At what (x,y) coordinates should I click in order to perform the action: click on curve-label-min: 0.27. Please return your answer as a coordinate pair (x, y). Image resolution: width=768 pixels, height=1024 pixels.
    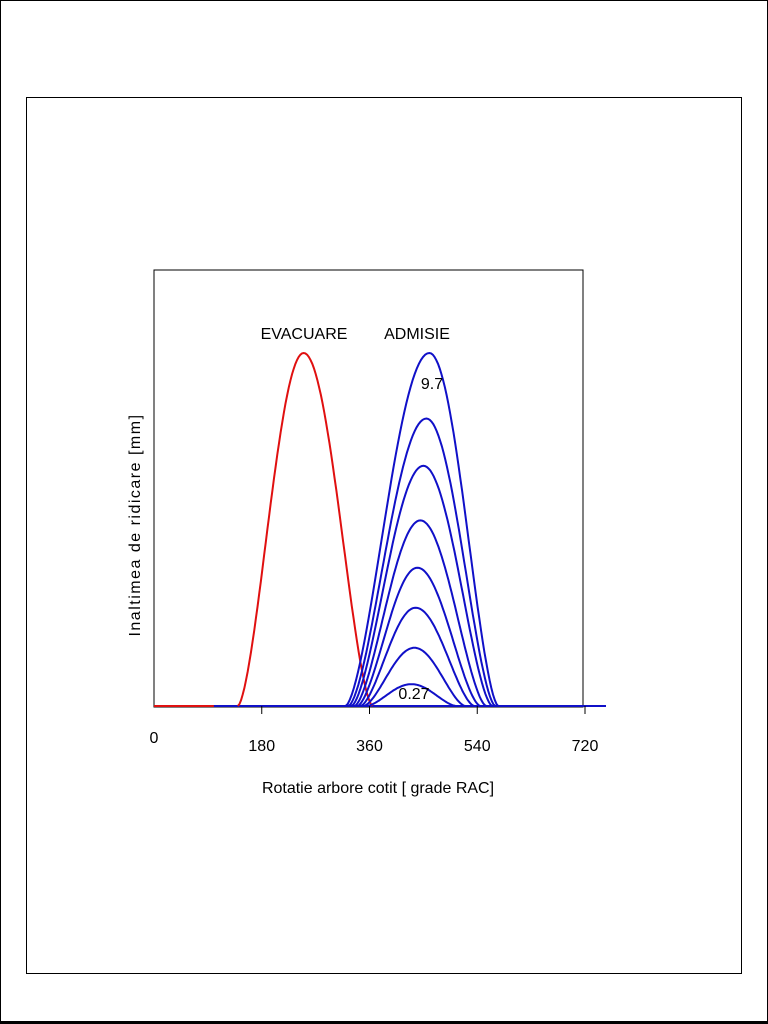
    Looking at the image, I should click on (413, 694).